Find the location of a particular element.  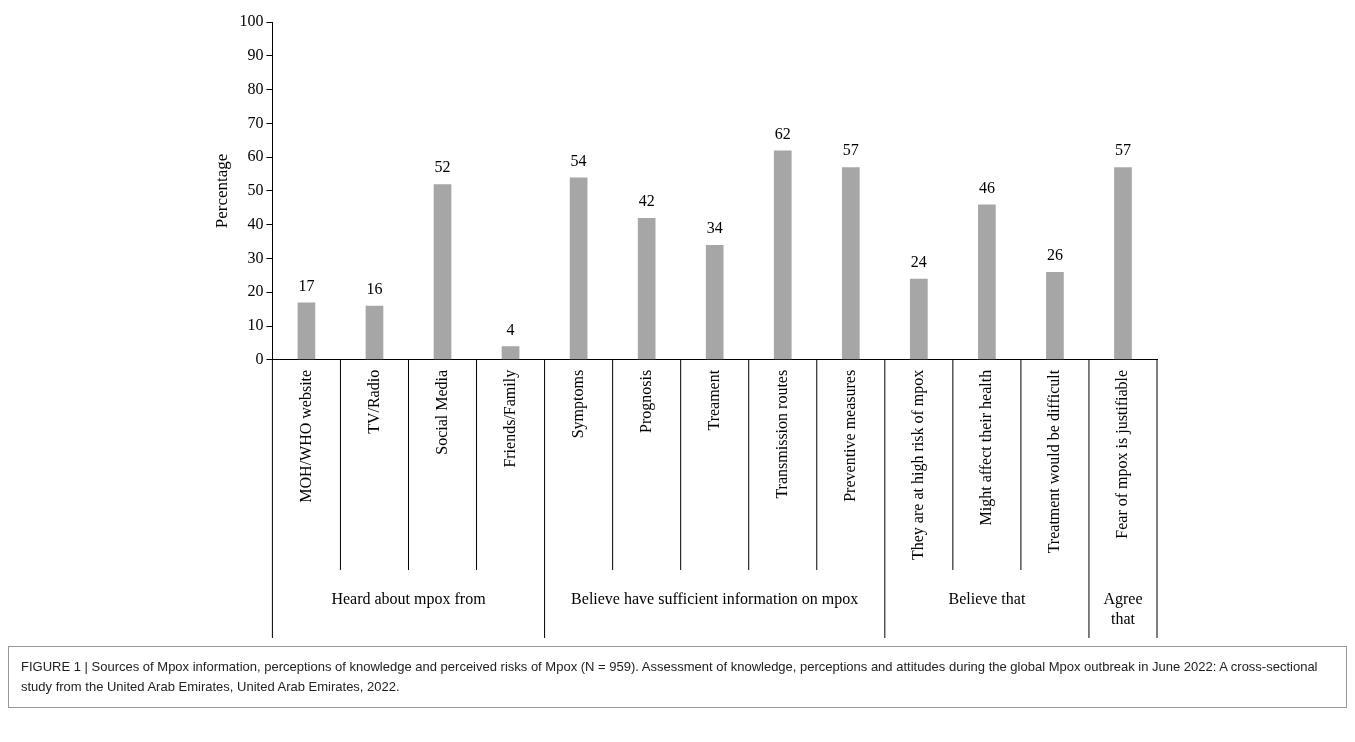

y-tick-label: 30 is located at coordinates (255, 257).